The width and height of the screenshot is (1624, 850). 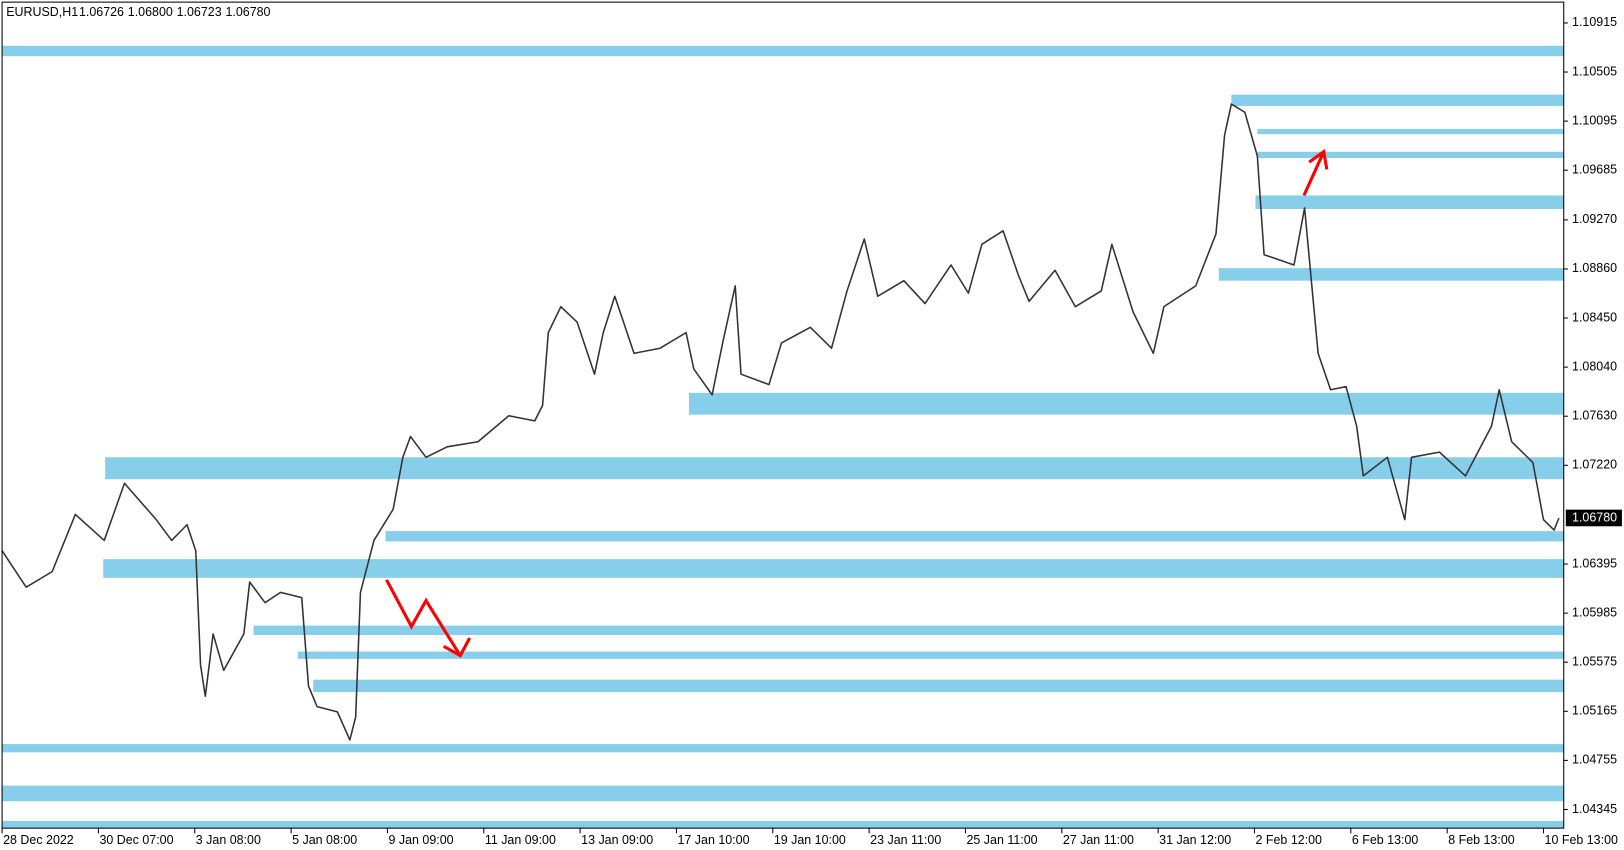 What do you see at coordinates (1002, 840) in the screenshot?
I see `x-tick-label: 25 Jan 11:00` at bounding box center [1002, 840].